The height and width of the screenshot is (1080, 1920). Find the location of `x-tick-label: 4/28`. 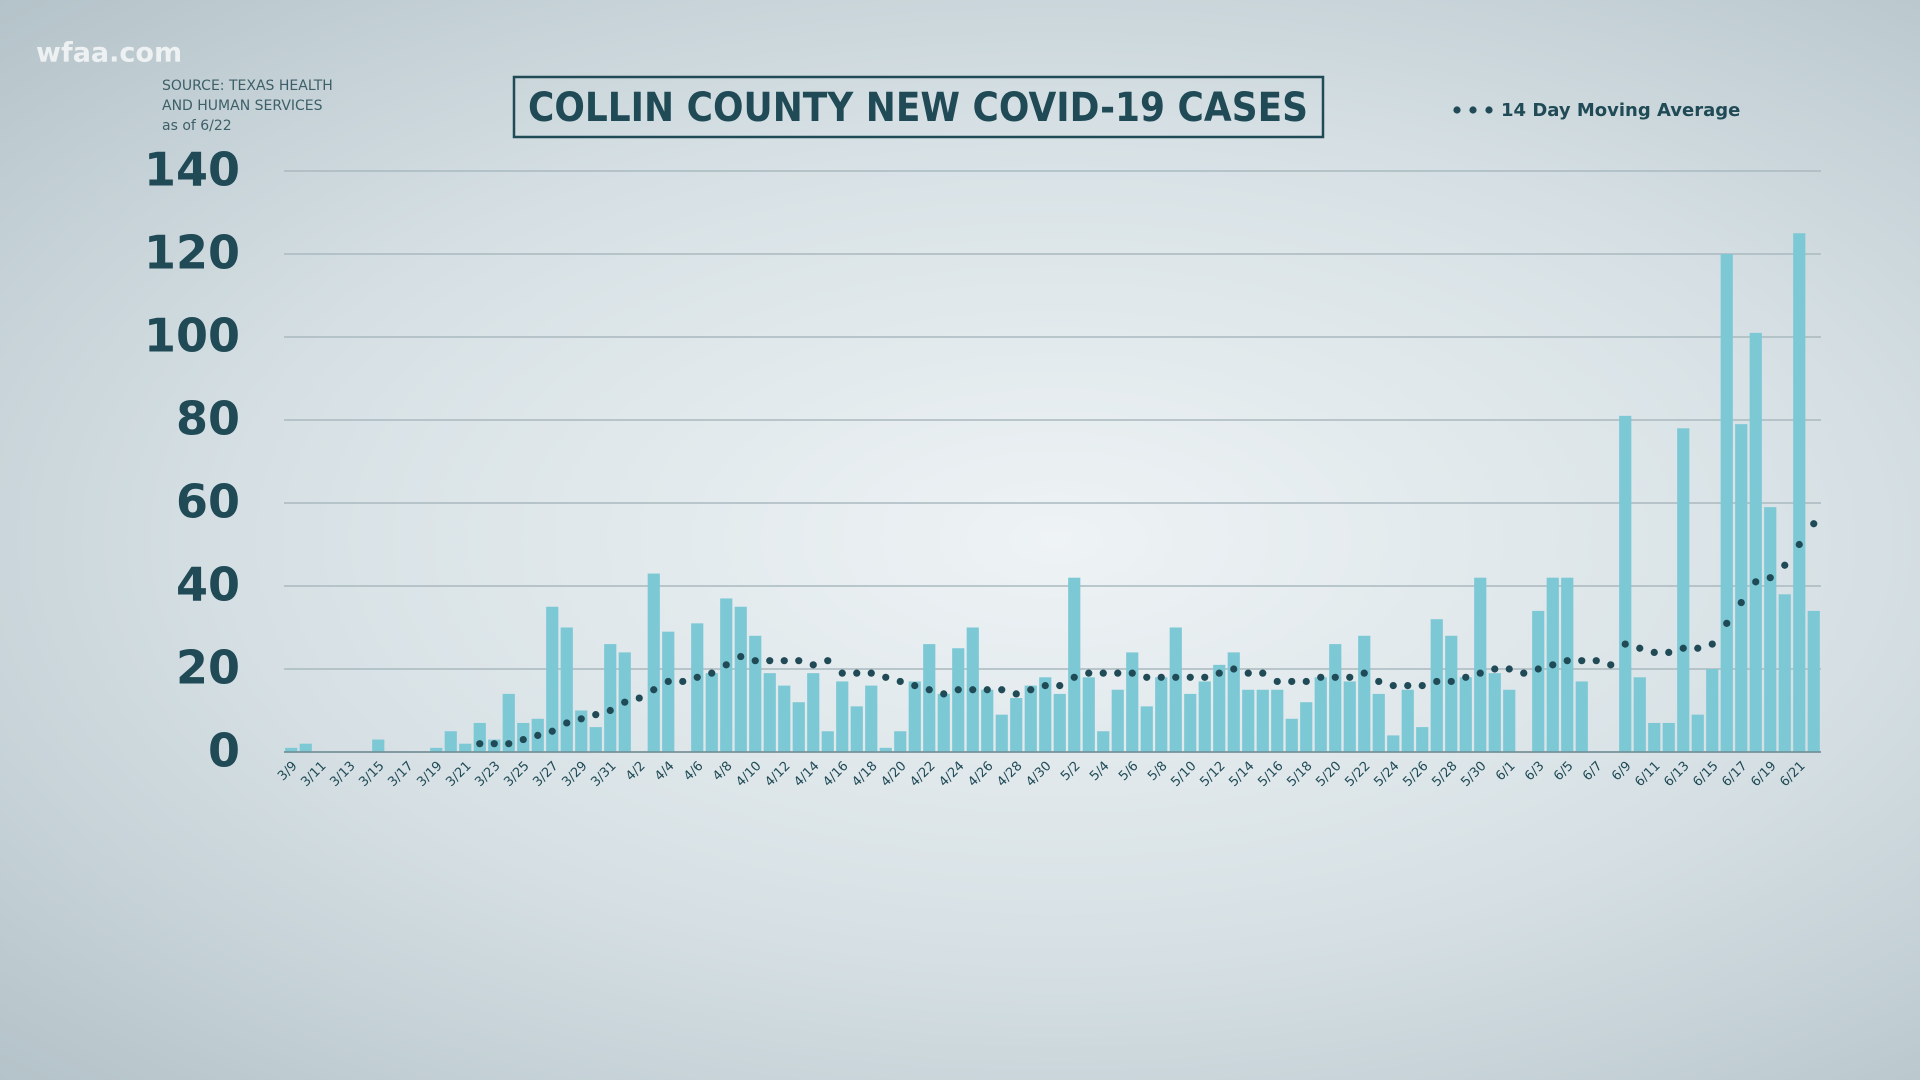

x-tick-label: 4/28 is located at coordinates (1009, 774).